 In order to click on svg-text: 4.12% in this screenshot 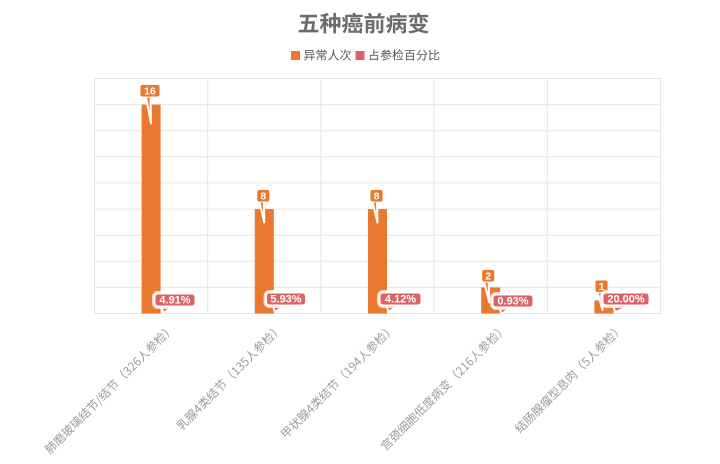, I will do `click(400, 300)`.